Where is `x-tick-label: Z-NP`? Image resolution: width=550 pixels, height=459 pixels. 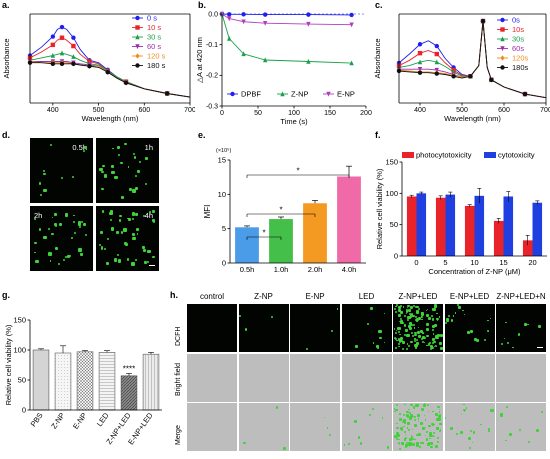
x-tick-label: Z-NP is located at coordinates (57, 420).